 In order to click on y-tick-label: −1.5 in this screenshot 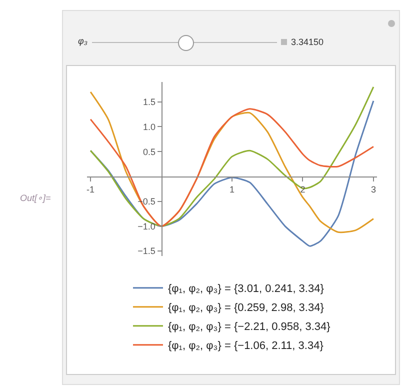, I will do `click(147, 251)`.